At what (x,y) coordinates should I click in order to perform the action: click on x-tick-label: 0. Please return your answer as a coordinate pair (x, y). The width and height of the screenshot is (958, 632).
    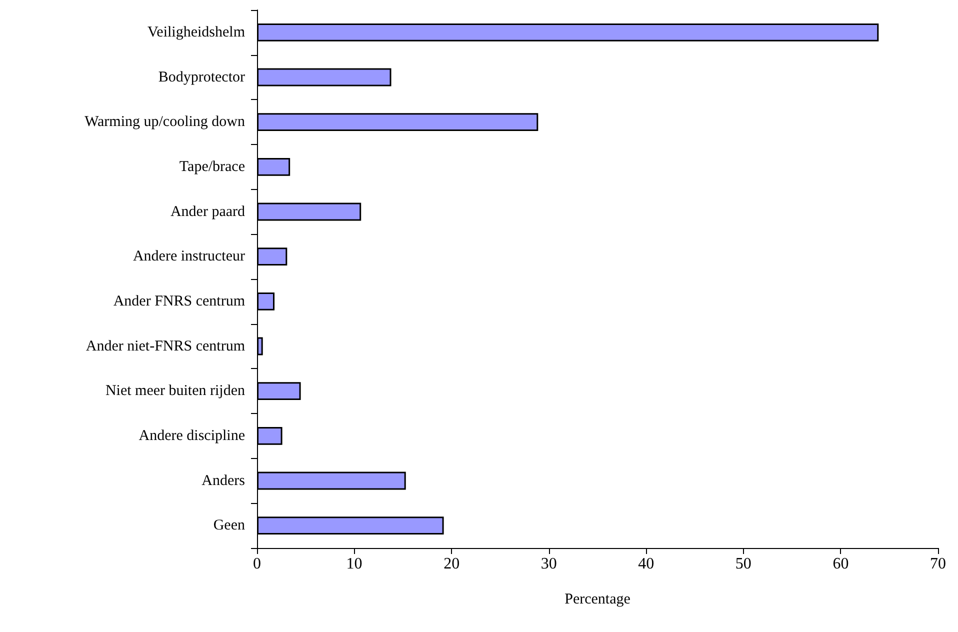
    Looking at the image, I should click on (257, 564).